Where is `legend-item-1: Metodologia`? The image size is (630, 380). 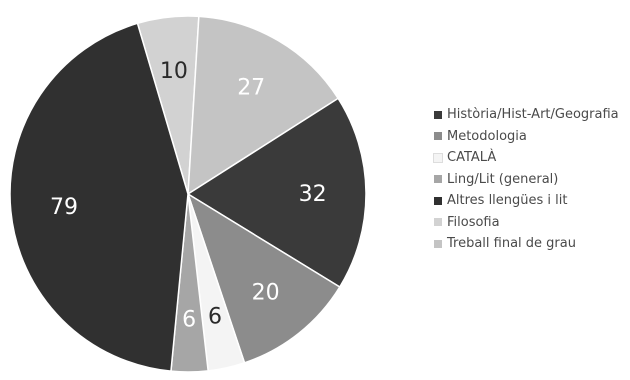
legend-item-1: Metodologia is located at coordinates (526, 137).